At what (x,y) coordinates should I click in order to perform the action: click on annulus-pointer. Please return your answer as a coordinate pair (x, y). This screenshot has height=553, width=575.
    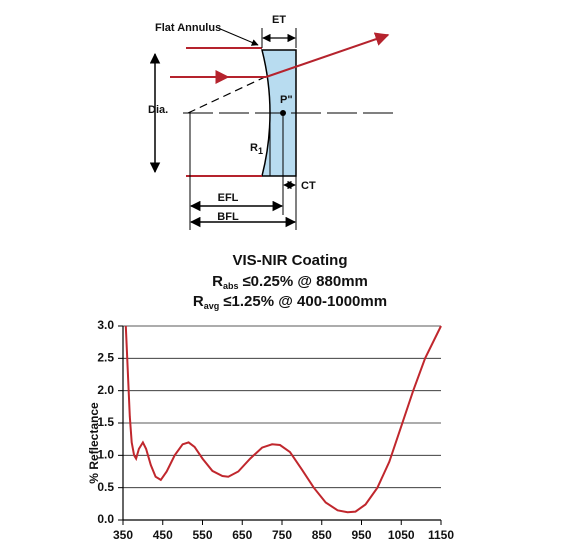
    Looking at the image, I should click on (238, 36).